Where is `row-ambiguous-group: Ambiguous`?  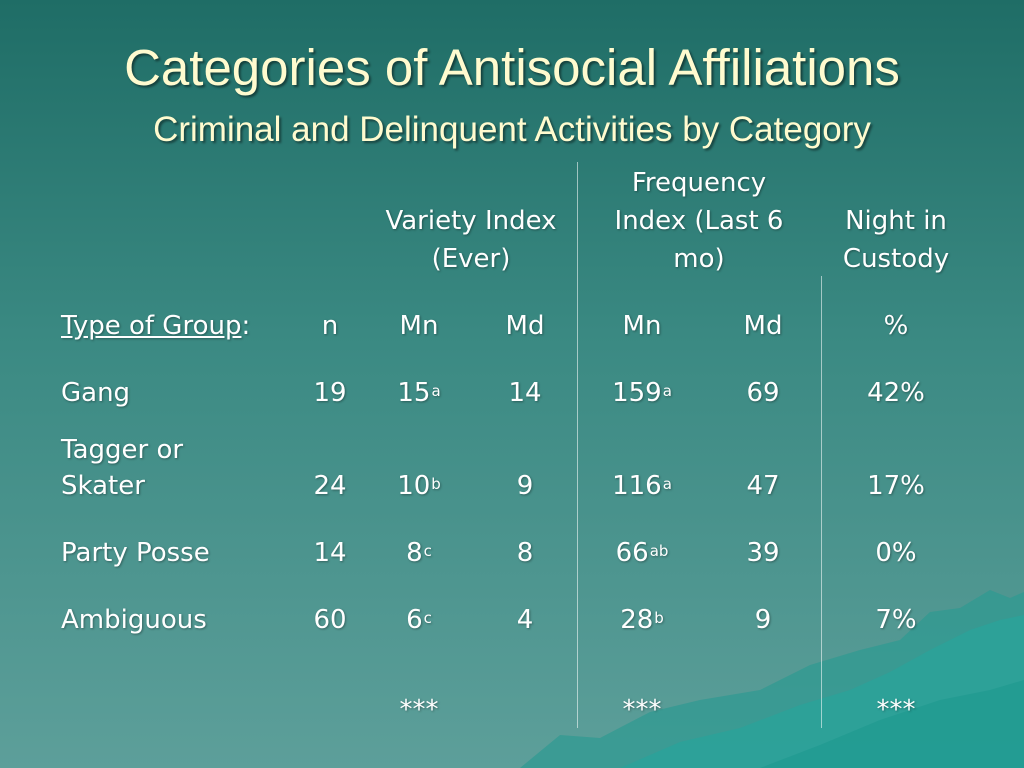 row-ambiguous-group: Ambiguous is located at coordinates (134, 620).